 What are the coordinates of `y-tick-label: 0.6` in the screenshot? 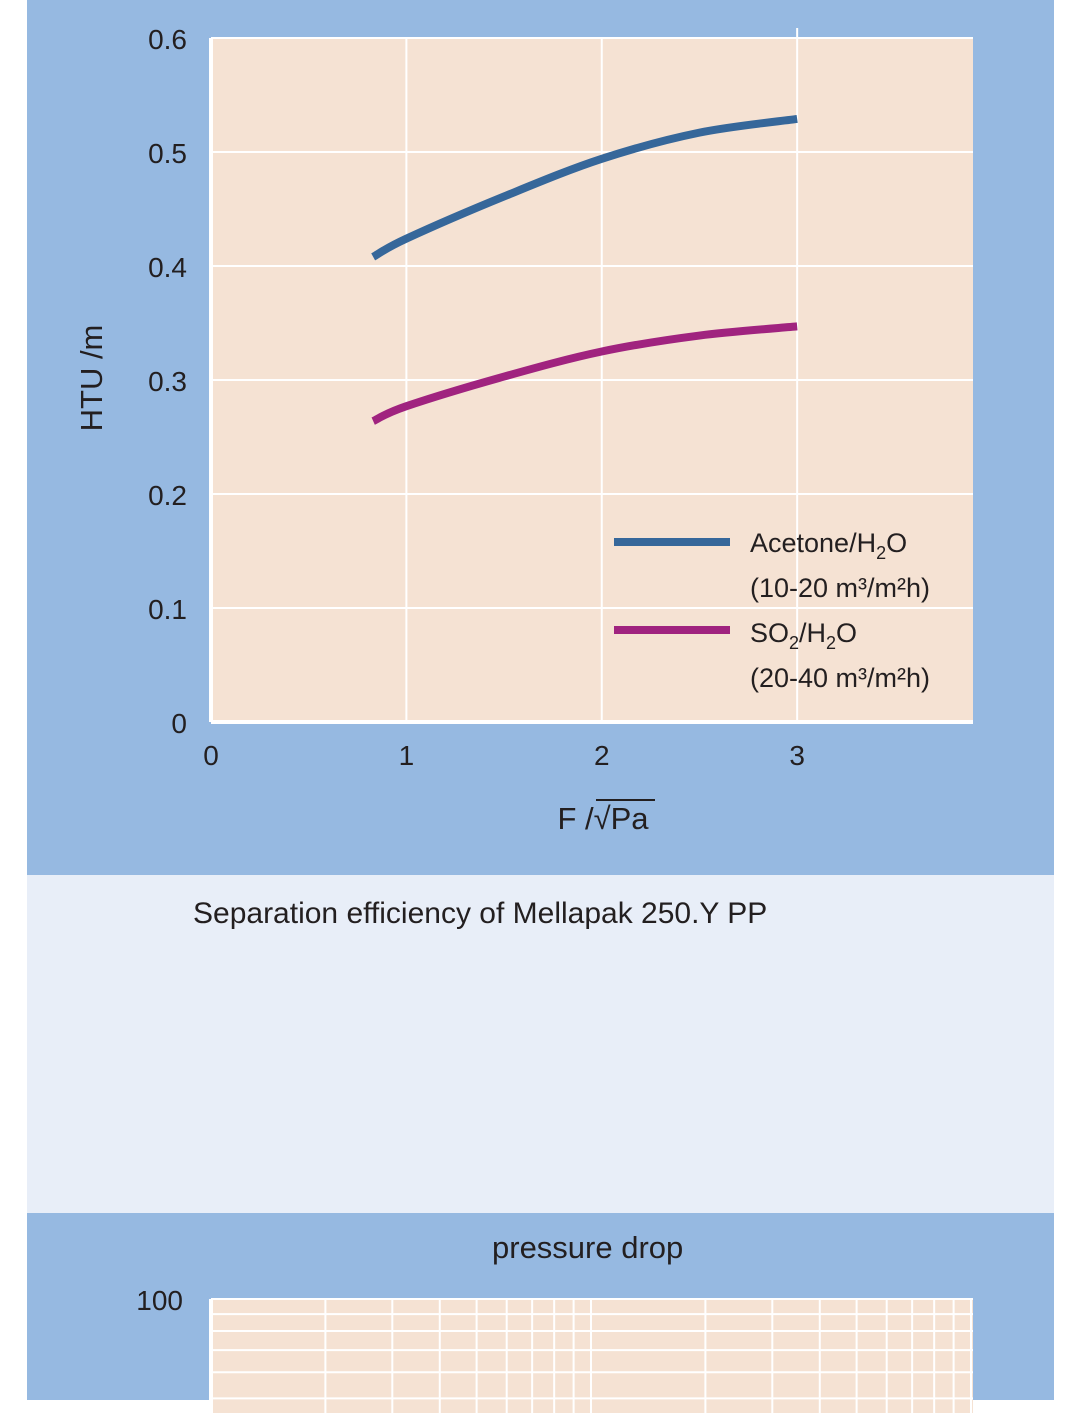 It's located at (167, 39).